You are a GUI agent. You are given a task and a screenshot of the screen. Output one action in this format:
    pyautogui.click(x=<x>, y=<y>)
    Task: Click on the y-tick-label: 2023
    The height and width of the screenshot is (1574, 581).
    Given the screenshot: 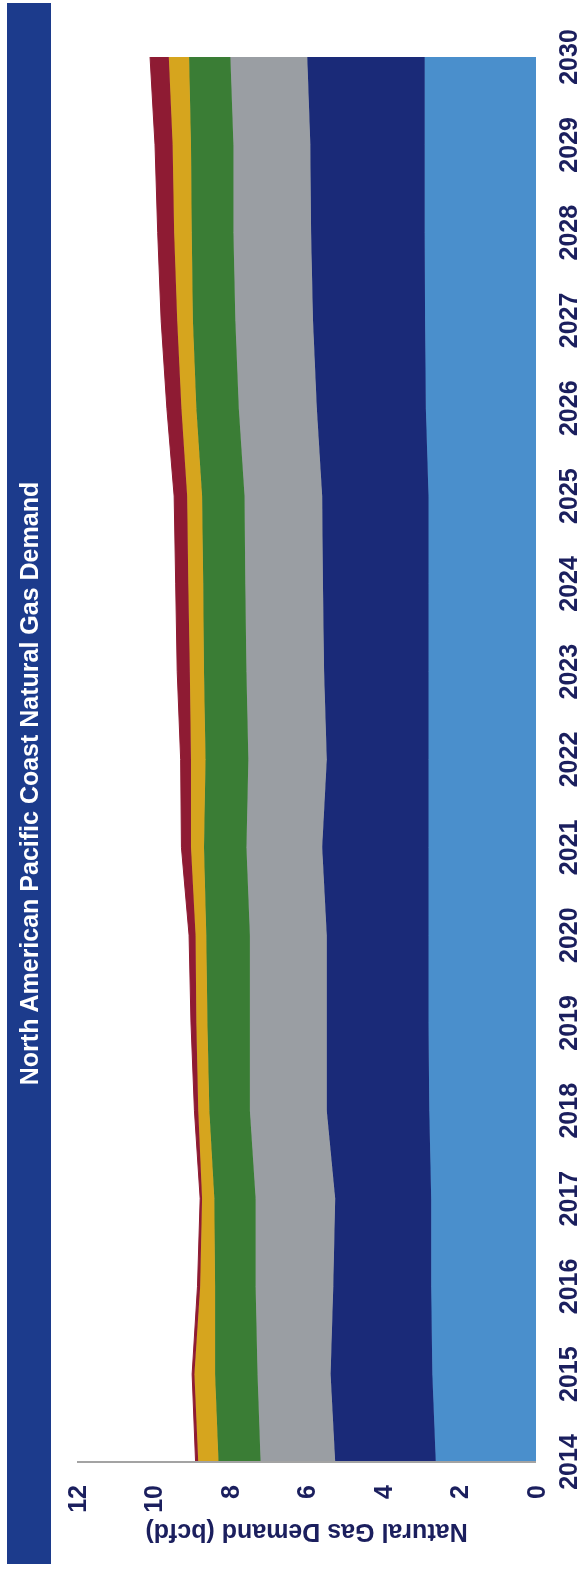 What is the action you would take?
    pyautogui.click(x=567, y=671)
    